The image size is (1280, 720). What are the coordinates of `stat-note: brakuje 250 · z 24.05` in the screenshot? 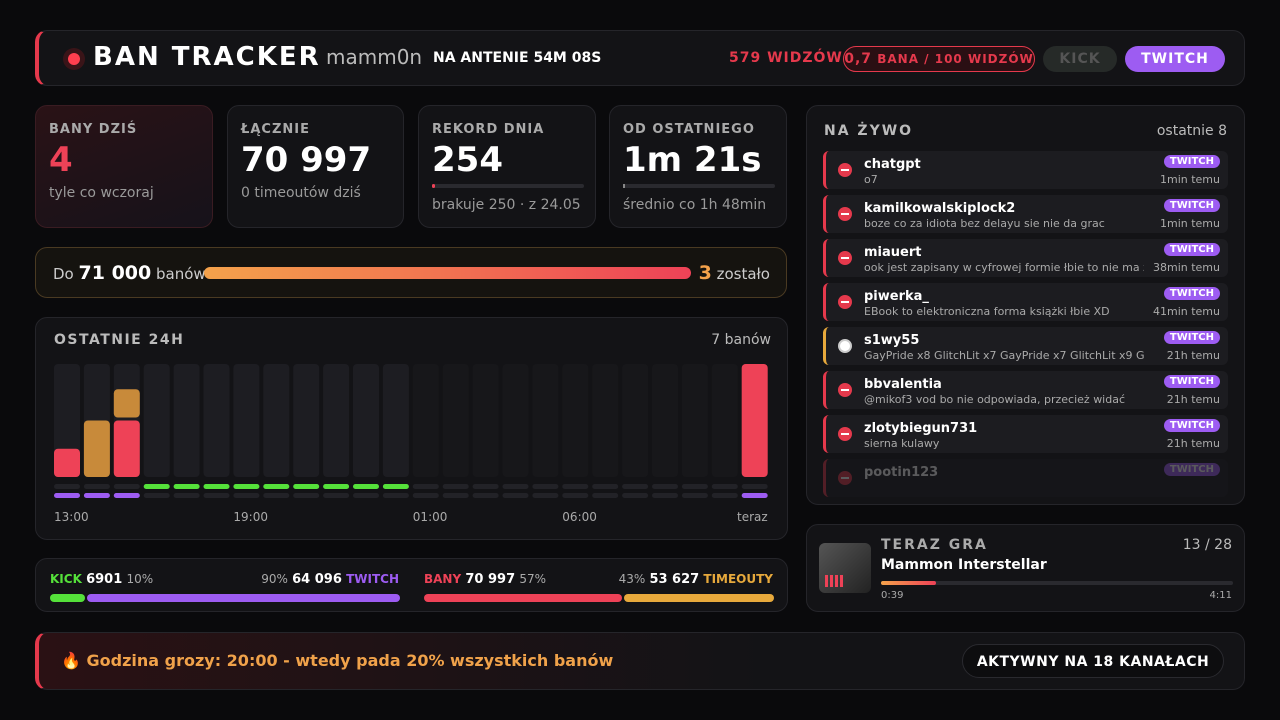 It's located at (506, 205).